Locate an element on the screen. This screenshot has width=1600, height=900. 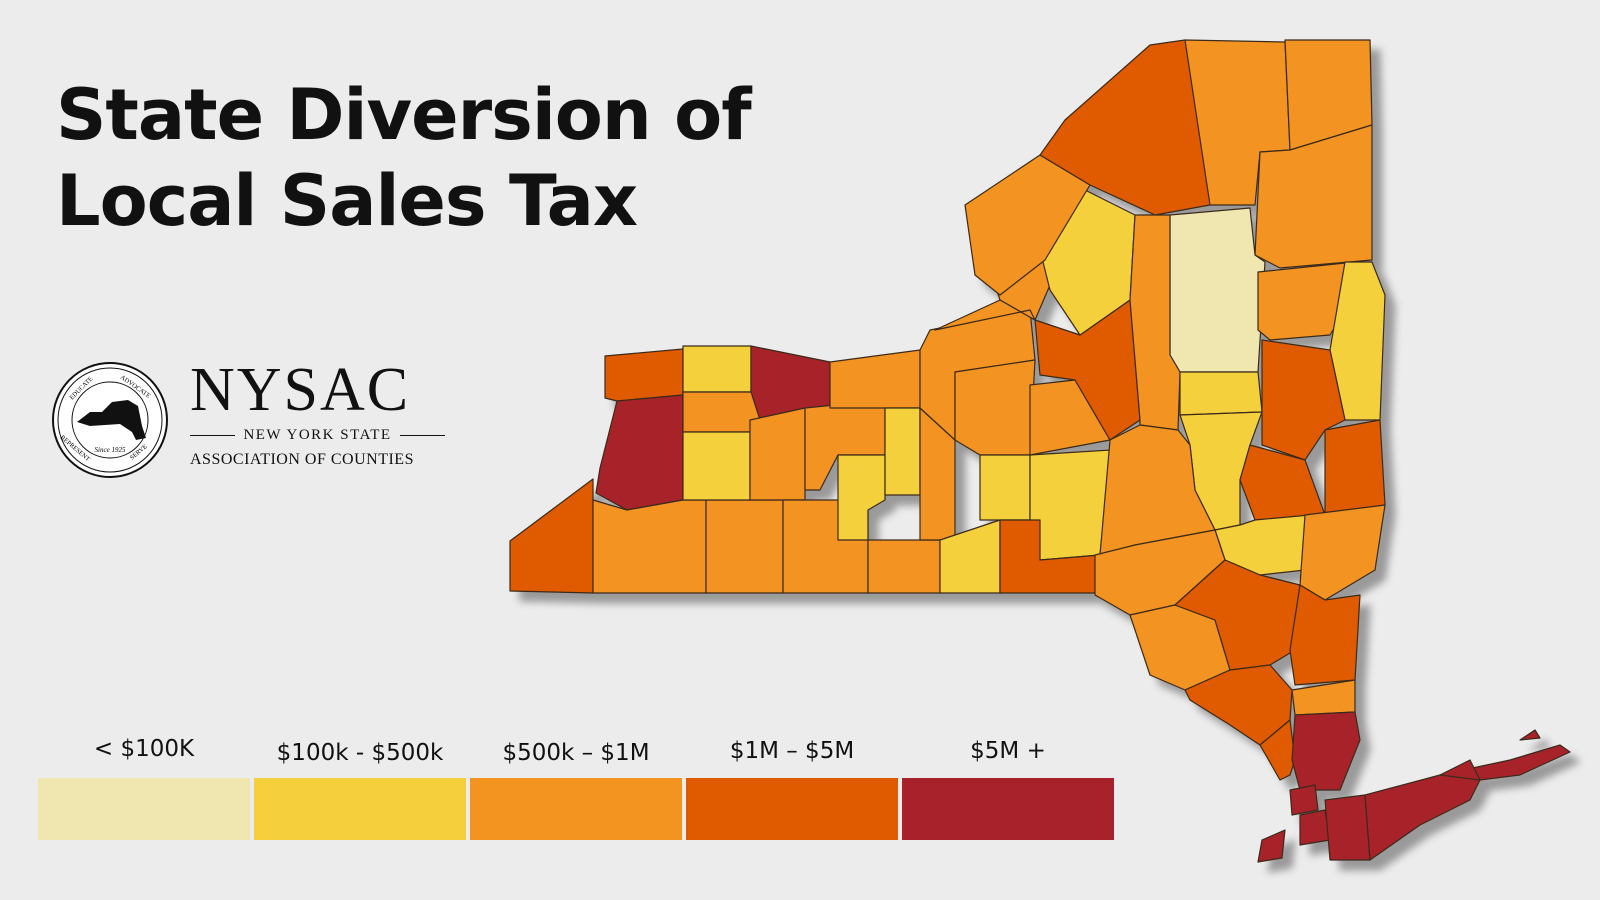
legend-item: $500k – $1M is located at coordinates (576, 795).